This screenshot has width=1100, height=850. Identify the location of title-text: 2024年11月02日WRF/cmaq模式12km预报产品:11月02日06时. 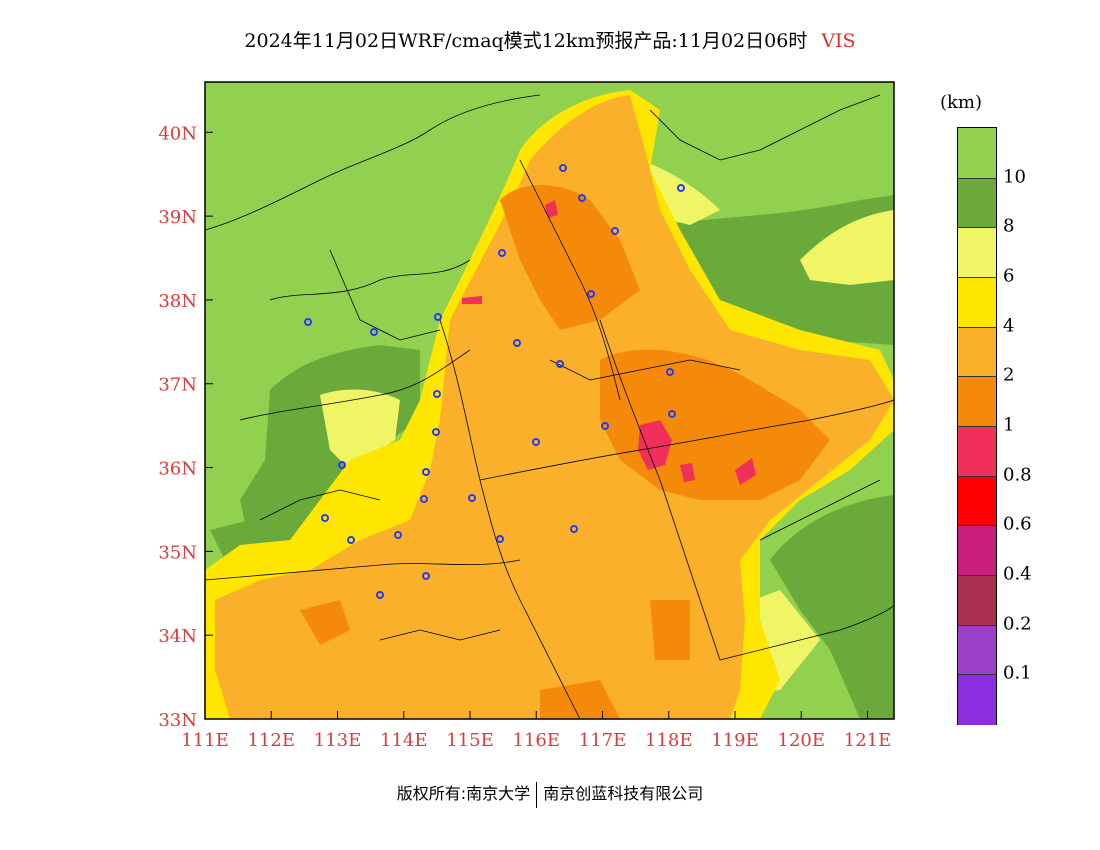
(526, 41).